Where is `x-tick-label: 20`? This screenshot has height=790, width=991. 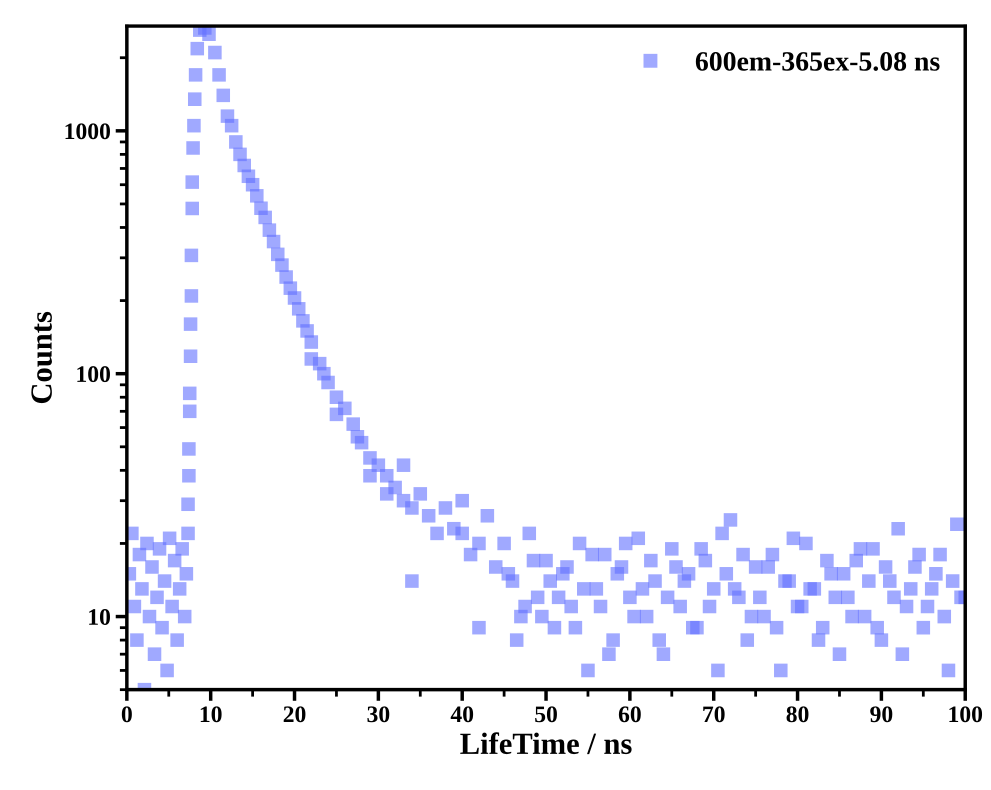
x-tick-label: 20 is located at coordinates (295, 714).